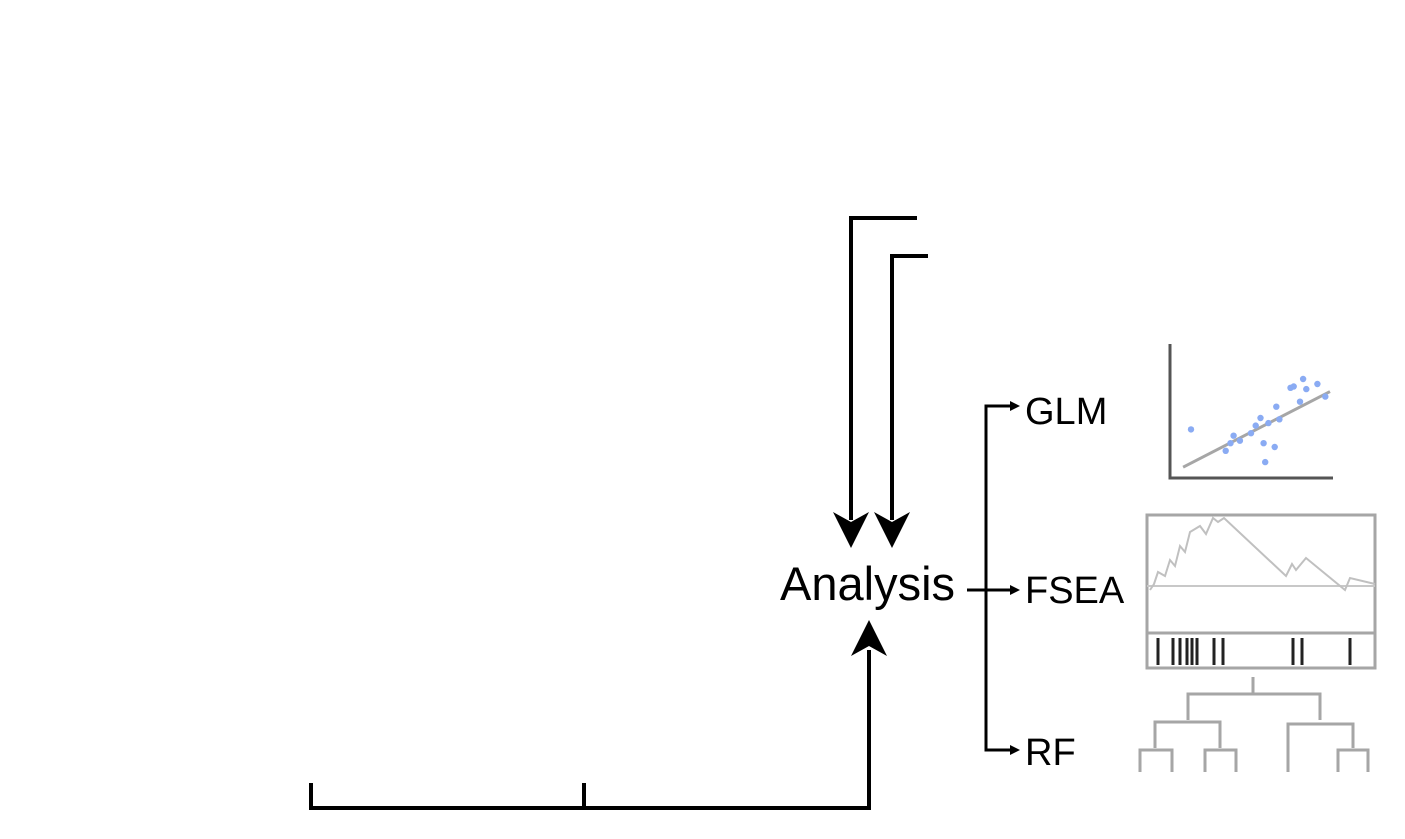 This screenshot has width=1405, height=839. Describe the element at coordinates (1262, 554) in the screenshot. I see `running-score-curve` at that location.